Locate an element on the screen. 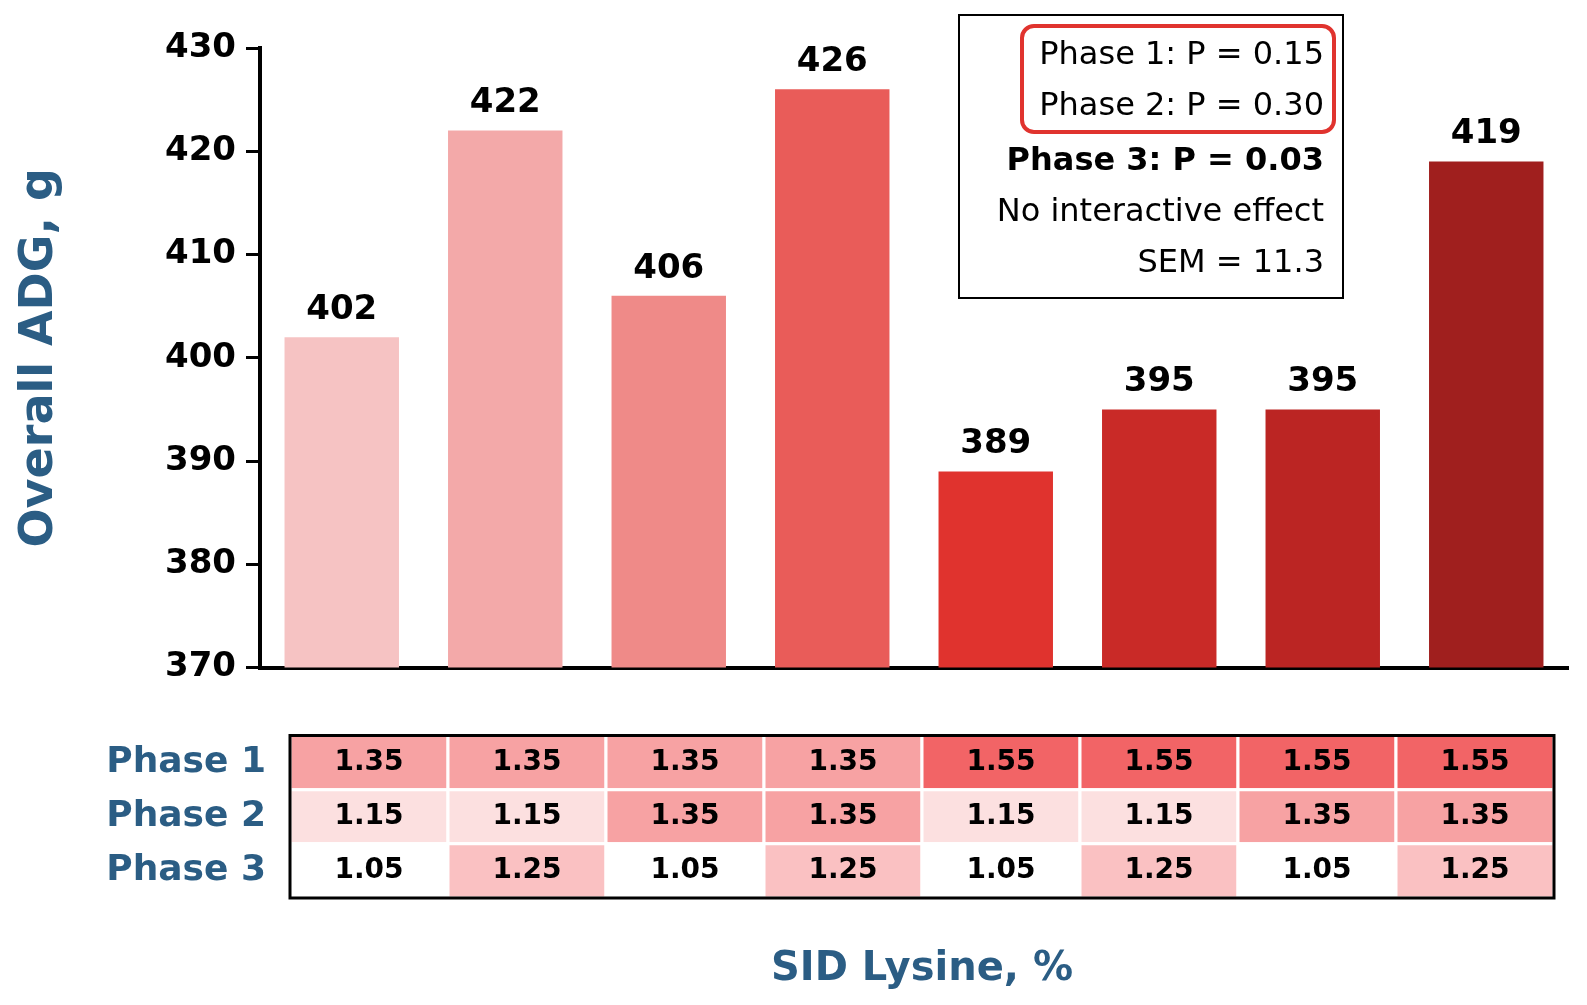  y-tick-label: 370 is located at coordinates (200, 664).